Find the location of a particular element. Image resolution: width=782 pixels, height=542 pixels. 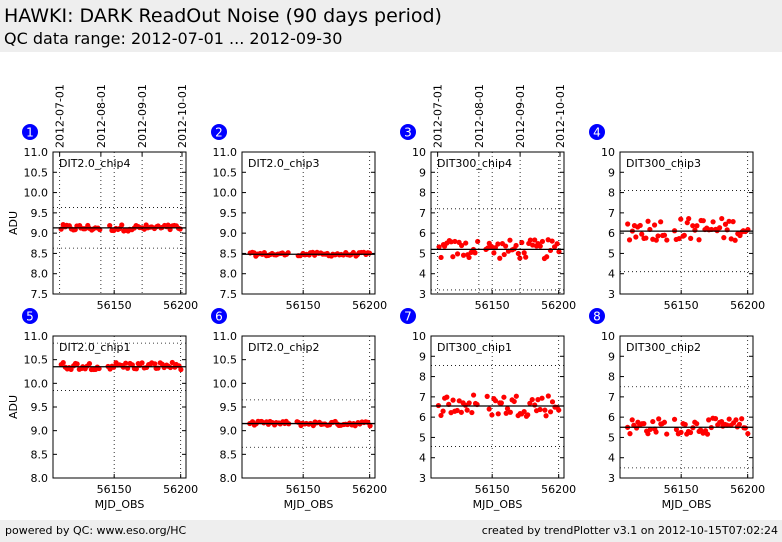

y-tick-label: 9 is located at coordinates (611, 356).